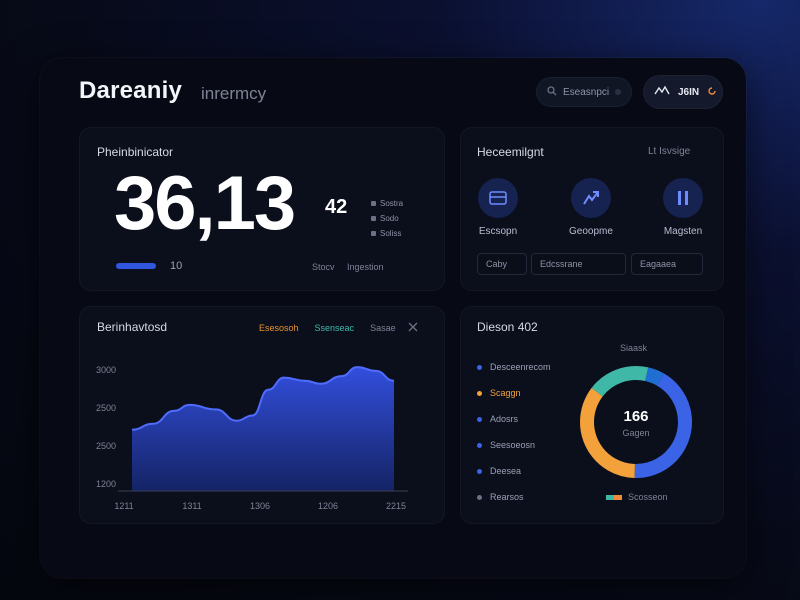 The height and width of the screenshot is (600, 800). I want to click on summary-suffix: 42, so click(336, 207).